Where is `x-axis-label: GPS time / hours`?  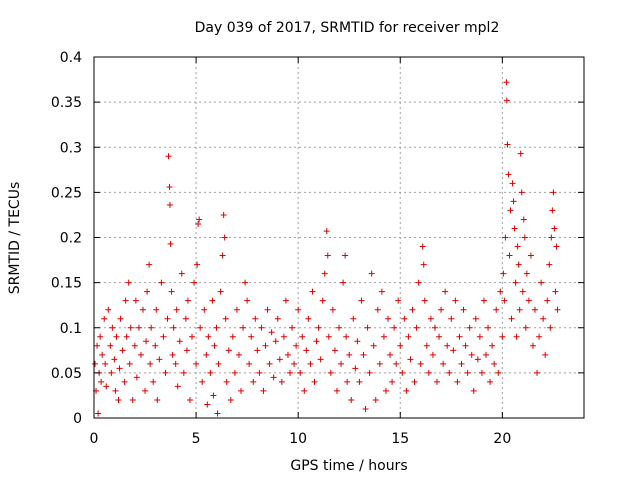 x-axis-label: GPS time / hours is located at coordinates (348, 466).